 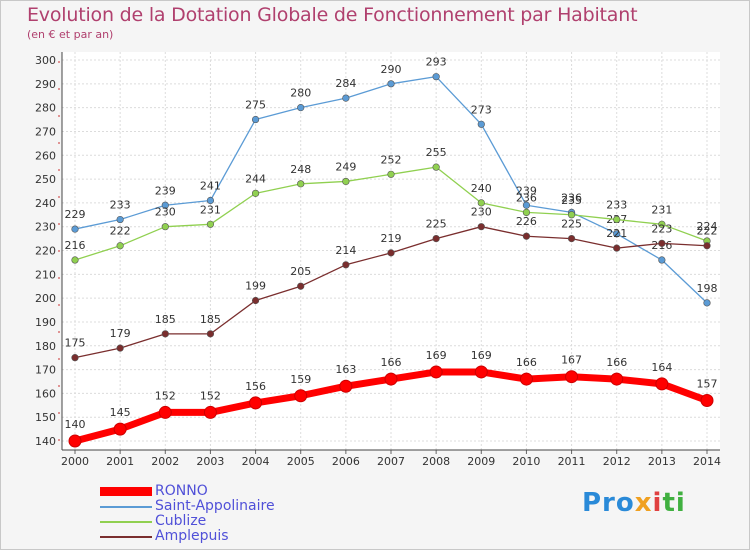 What do you see at coordinates (165, 461) in the screenshot?
I see `x-tick-label: 2002` at bounding box center [165, 461].